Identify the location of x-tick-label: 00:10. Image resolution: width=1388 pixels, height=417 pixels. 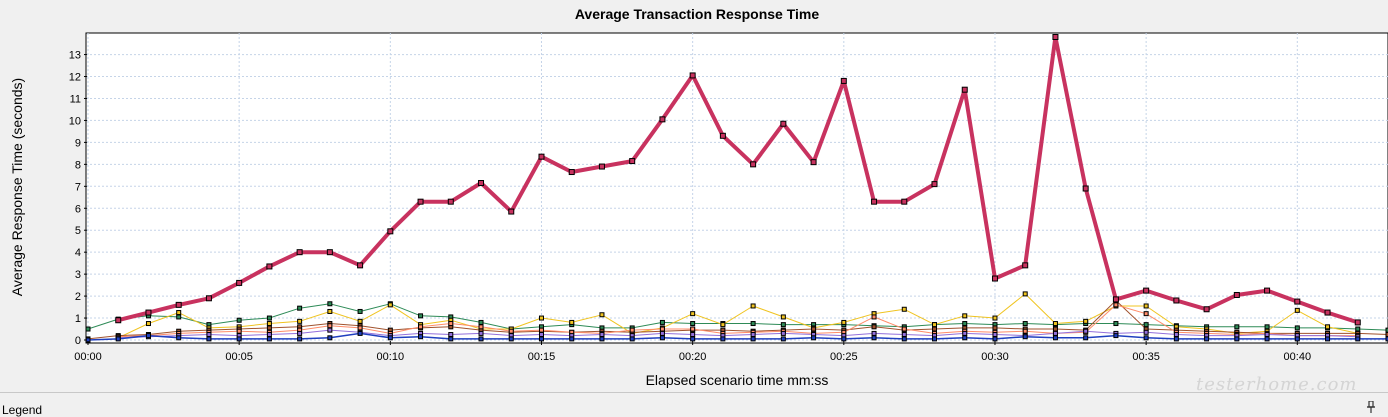
(391, 357).